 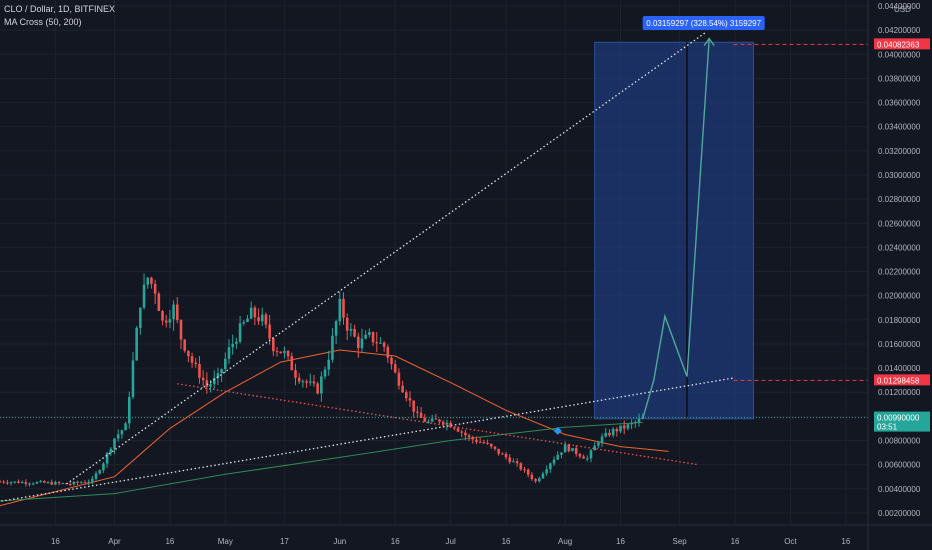 What do you see at coordinates (899, 199) in the screenshot?
I see `price-tick-label: 0.02800000` at bounding box center [899, 199].